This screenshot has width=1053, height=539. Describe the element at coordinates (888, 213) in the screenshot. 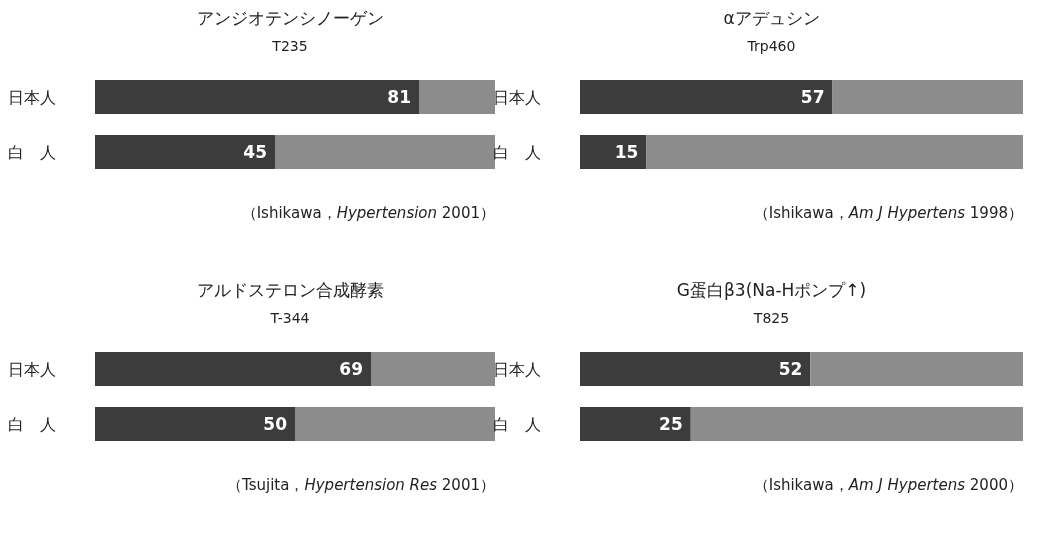

I see `text: （Ishikawa，Am J Hypertens 1998）` at that location.